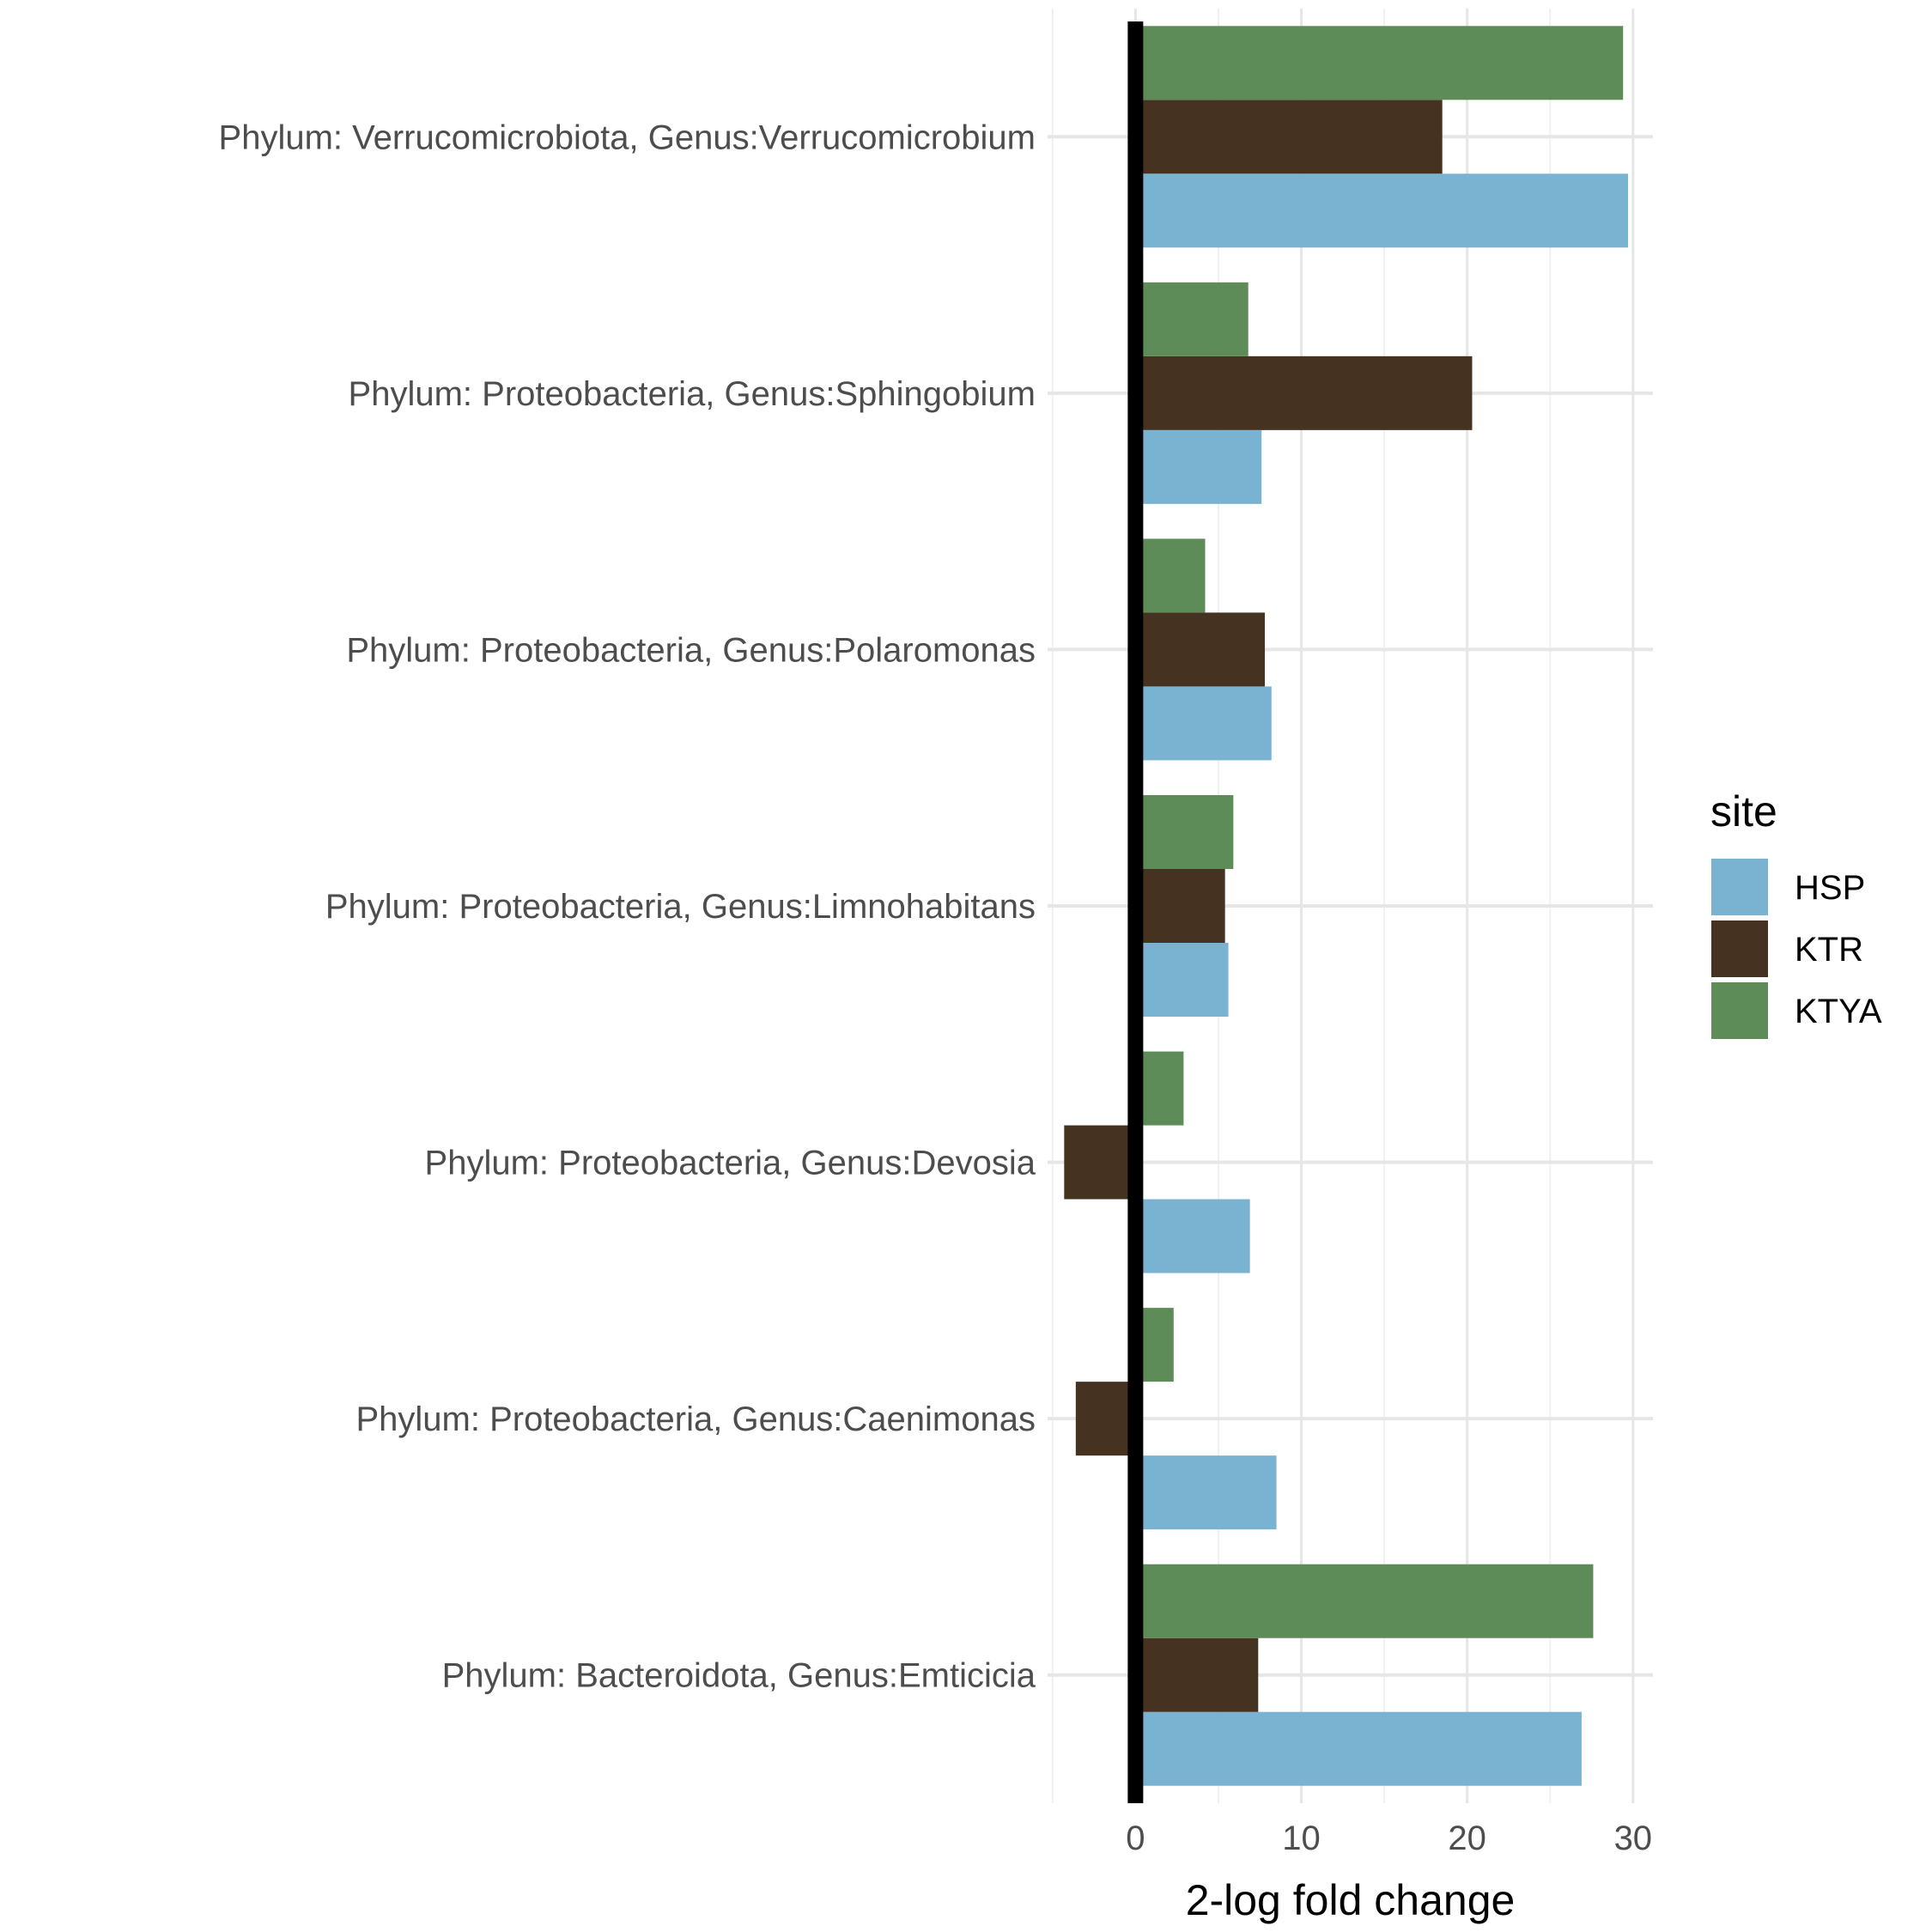  What do you see at coordinates (1389, 1838) in the screenshot?
I see `x-tick-labels: 0 10 20 30` at bounding box center [1389, 1838].